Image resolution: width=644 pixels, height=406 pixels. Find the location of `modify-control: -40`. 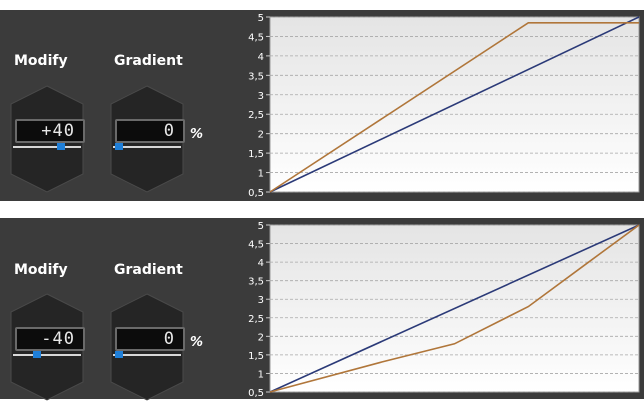

modify-control: -40 is located at coordinates (47, 347).